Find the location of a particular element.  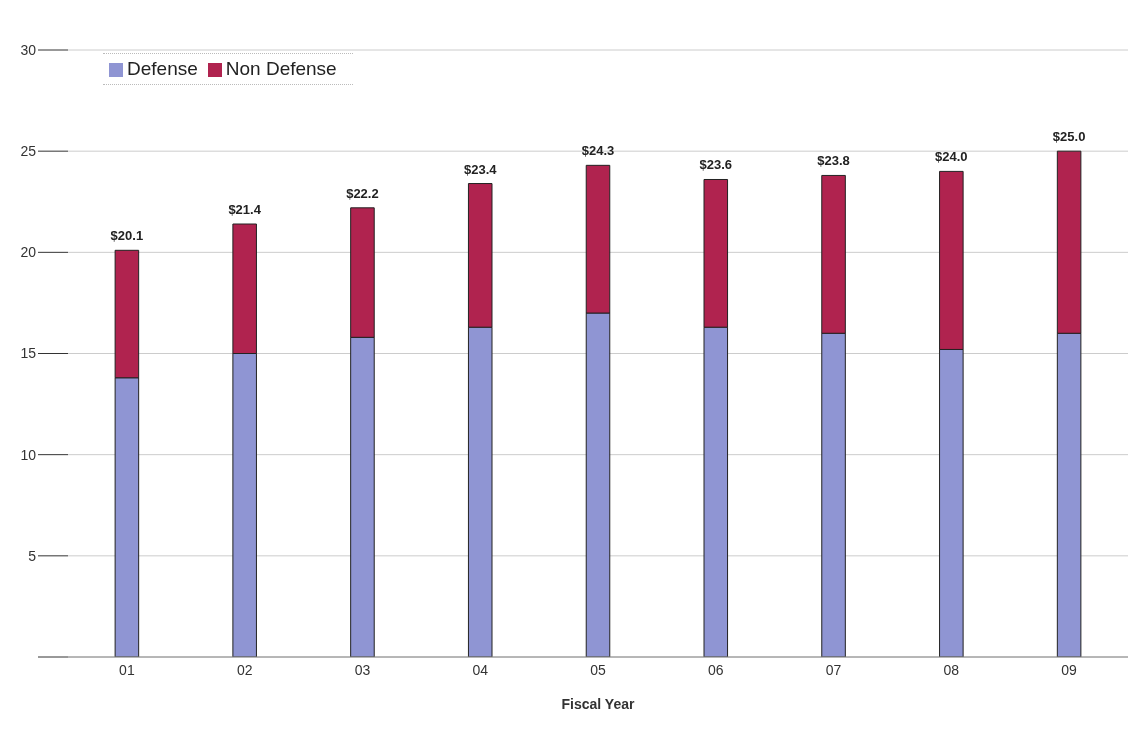

x-tick-label: 03 is located at coordinates (362, 669).